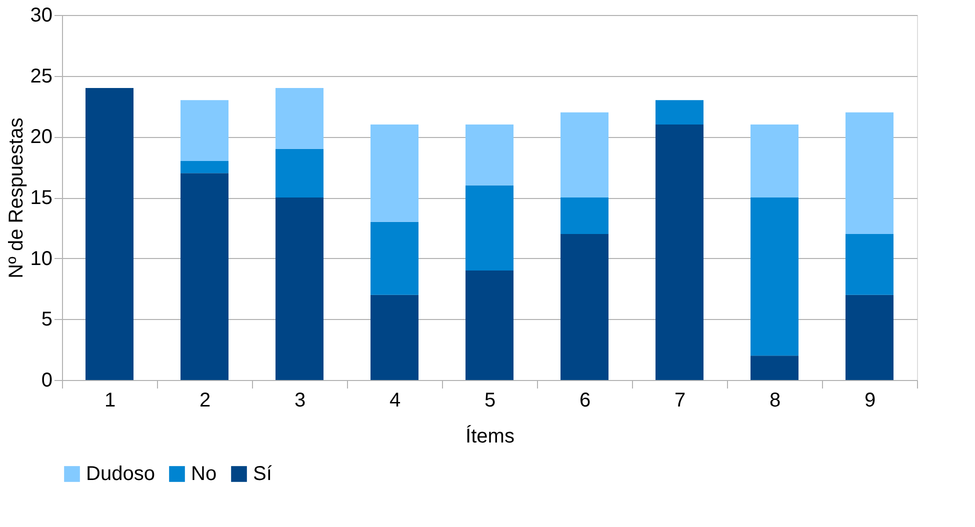  Describe the element at coordinates (490, 436) in the screenshot. I see `x-axis-title: Ítems` at that location.